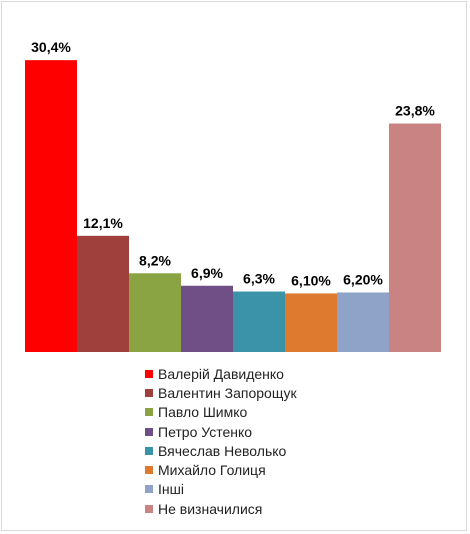  I want to click on legend-item-5: Вячеслав Неволько, so click(221, 450).